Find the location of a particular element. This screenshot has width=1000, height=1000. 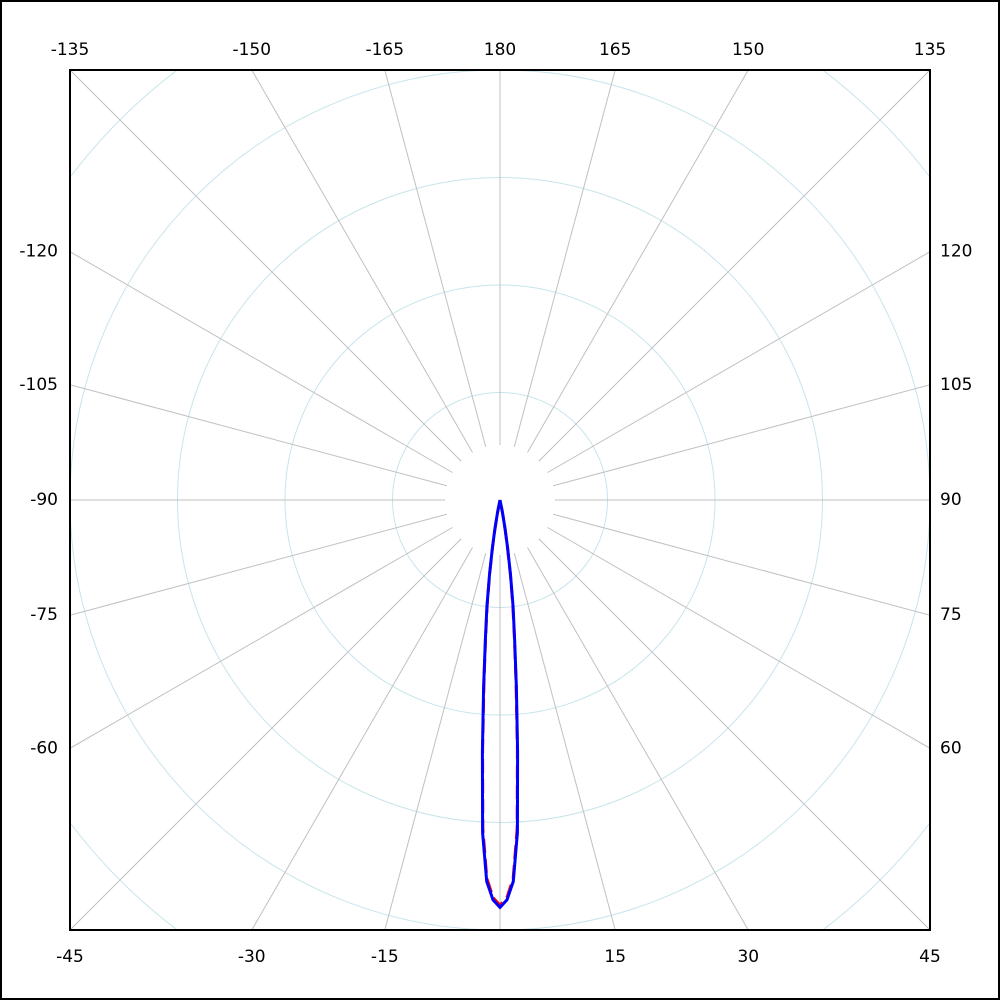

angle-tick-label: 135 is located at coordinates (930, 50).